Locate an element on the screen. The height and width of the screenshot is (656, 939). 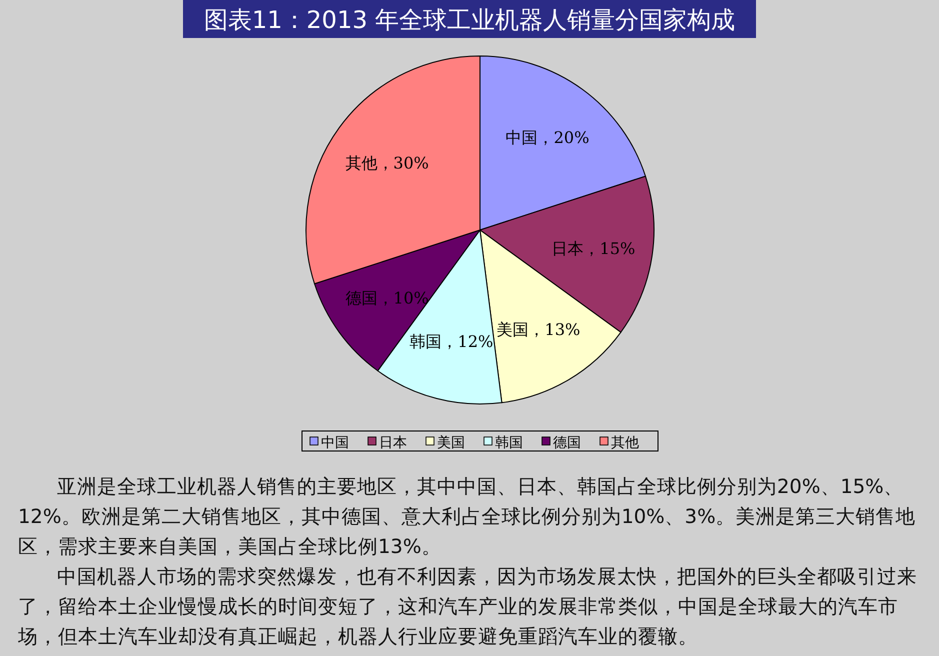
legend-label: 其他 is located at coordinates (625, 443).